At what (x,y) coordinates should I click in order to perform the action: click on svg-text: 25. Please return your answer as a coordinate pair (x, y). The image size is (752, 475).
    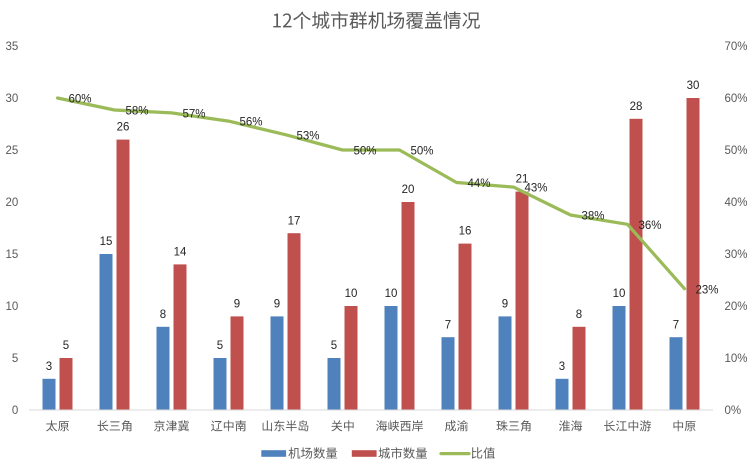
    Looking at the image, I should click on (12, 151).